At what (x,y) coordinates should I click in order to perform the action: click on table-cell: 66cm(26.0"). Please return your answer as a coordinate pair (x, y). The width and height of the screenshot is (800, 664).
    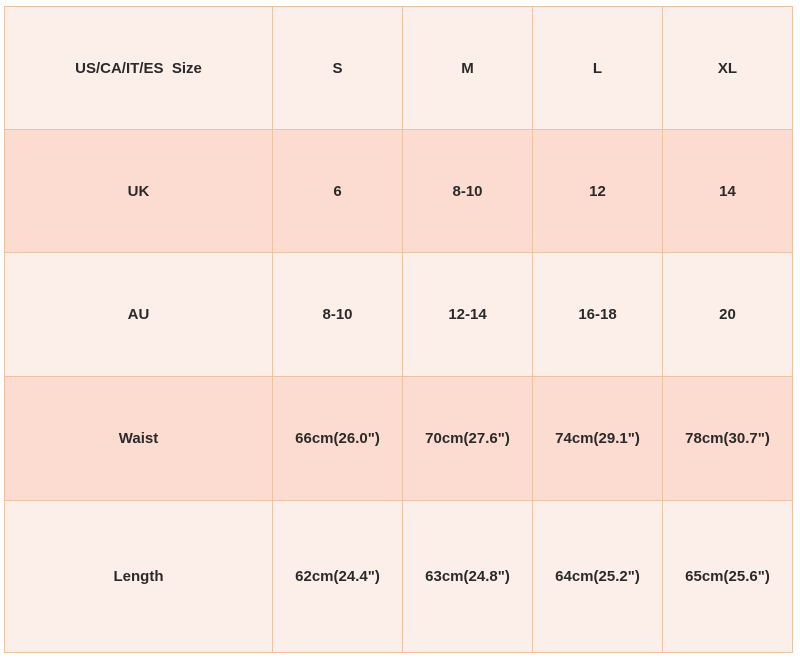
    Looking at the image, I should click on (337, 438).